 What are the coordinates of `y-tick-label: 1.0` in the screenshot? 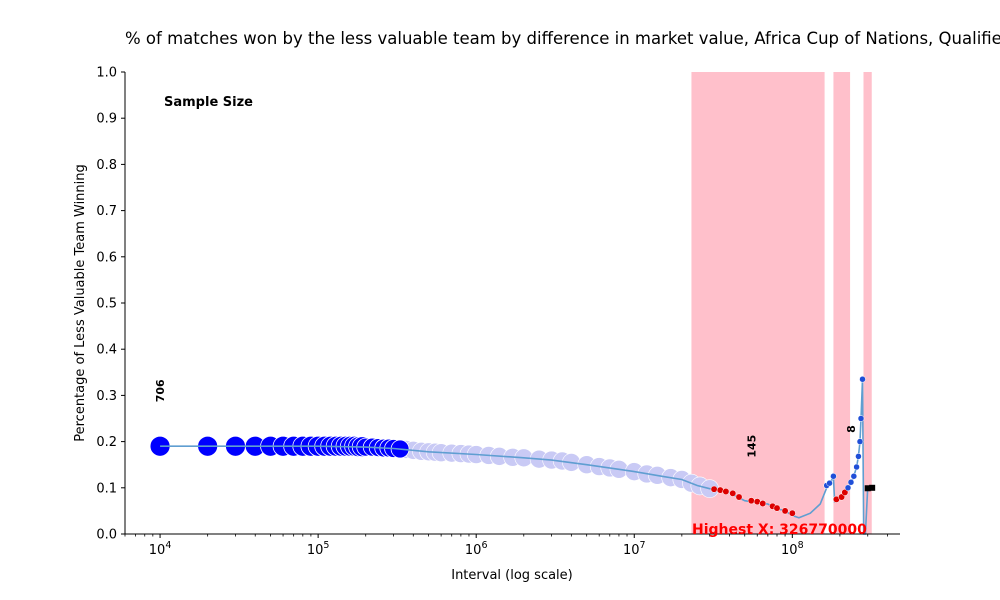 It's located at (106, 73).